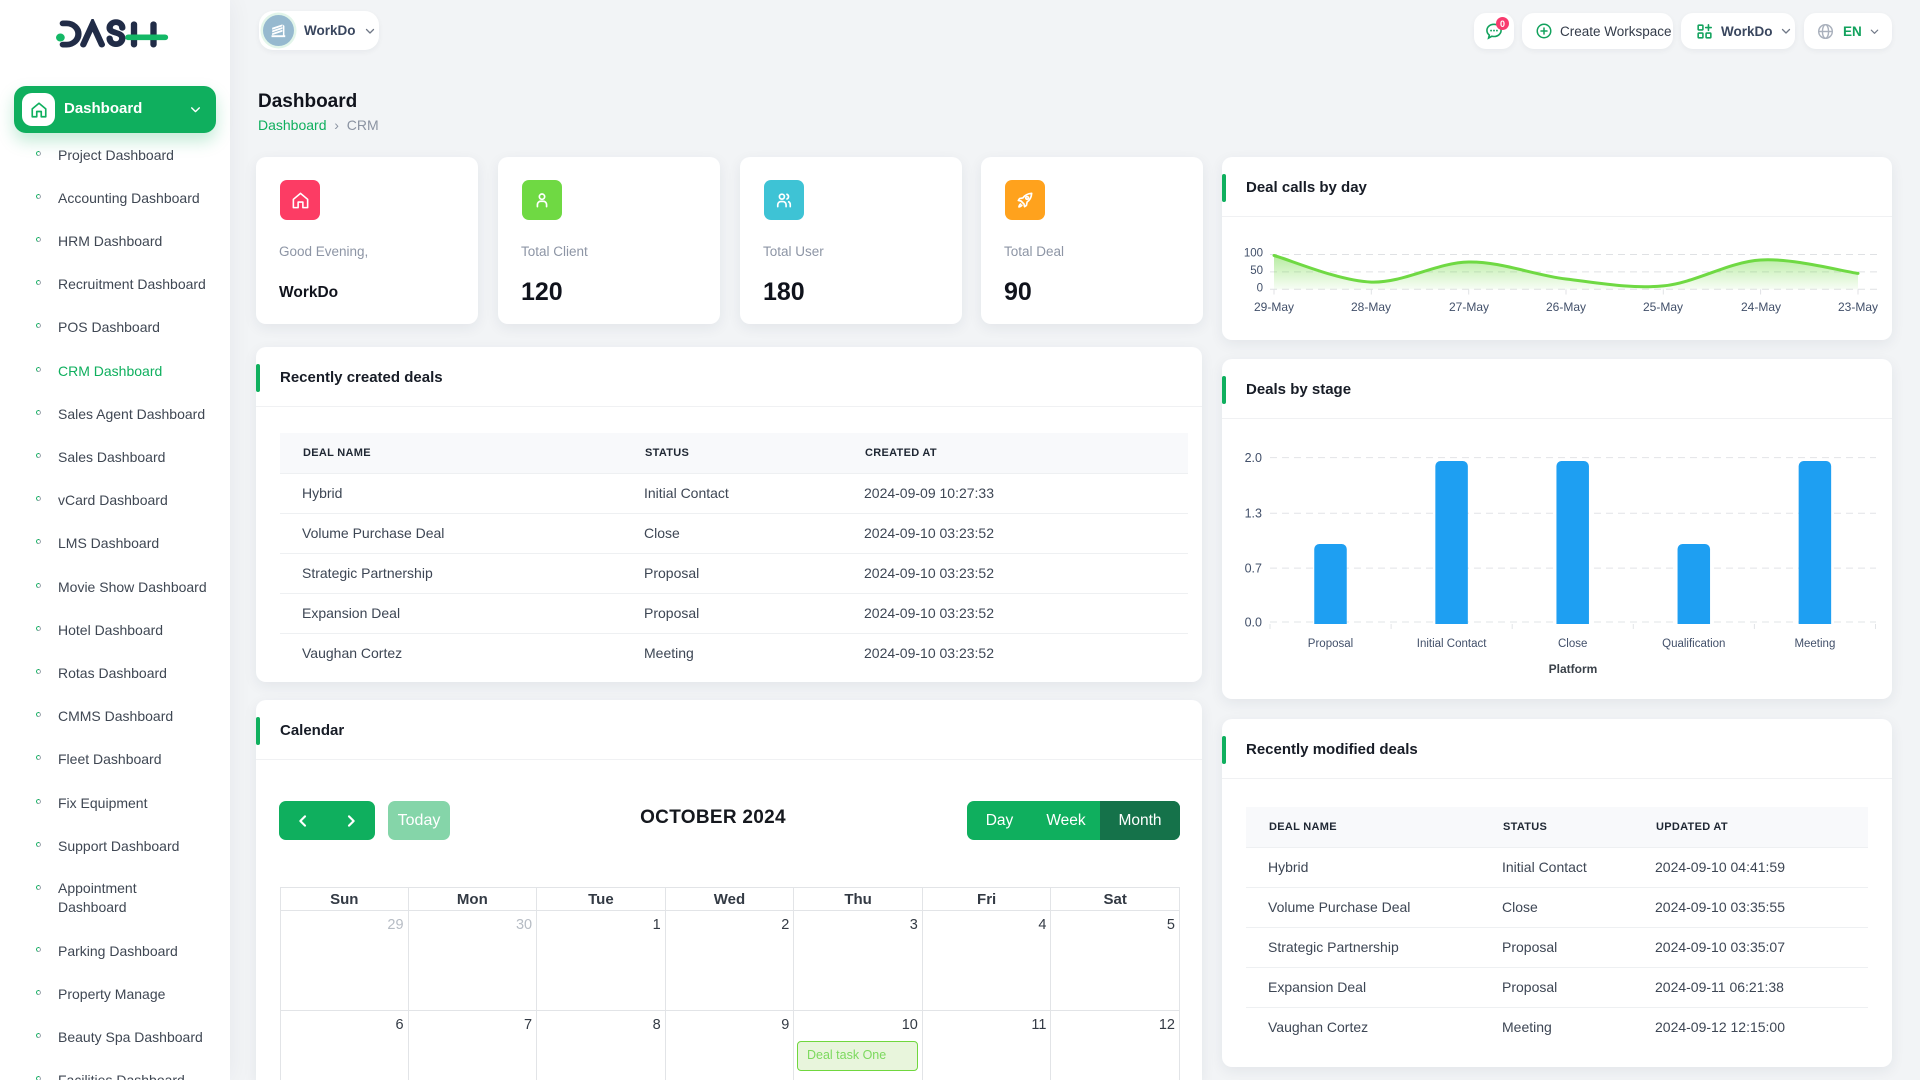 This screenshot has width=1920, height=1080. Describe the element at coordinates (1693, 644) in the screenshot. I see `svg-text: Qualification` at that location.